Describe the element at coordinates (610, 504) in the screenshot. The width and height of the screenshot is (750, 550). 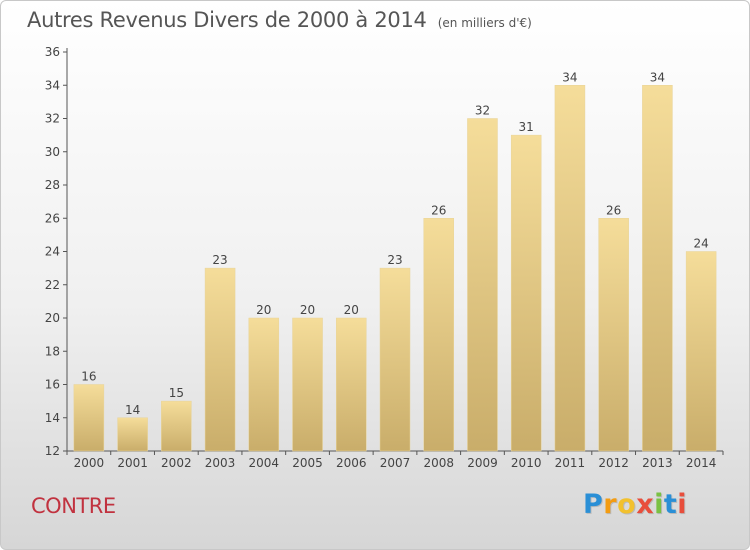
I see `logo-letter: r` at that location.